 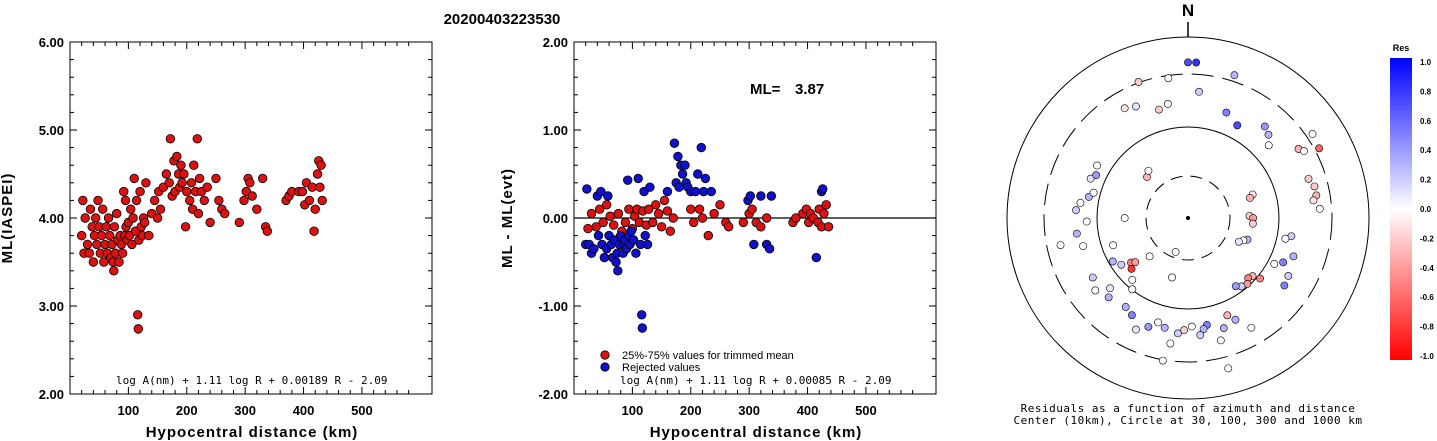 I want to click on plot2-ytick-label: -2.00, so click(x=553, y=394).